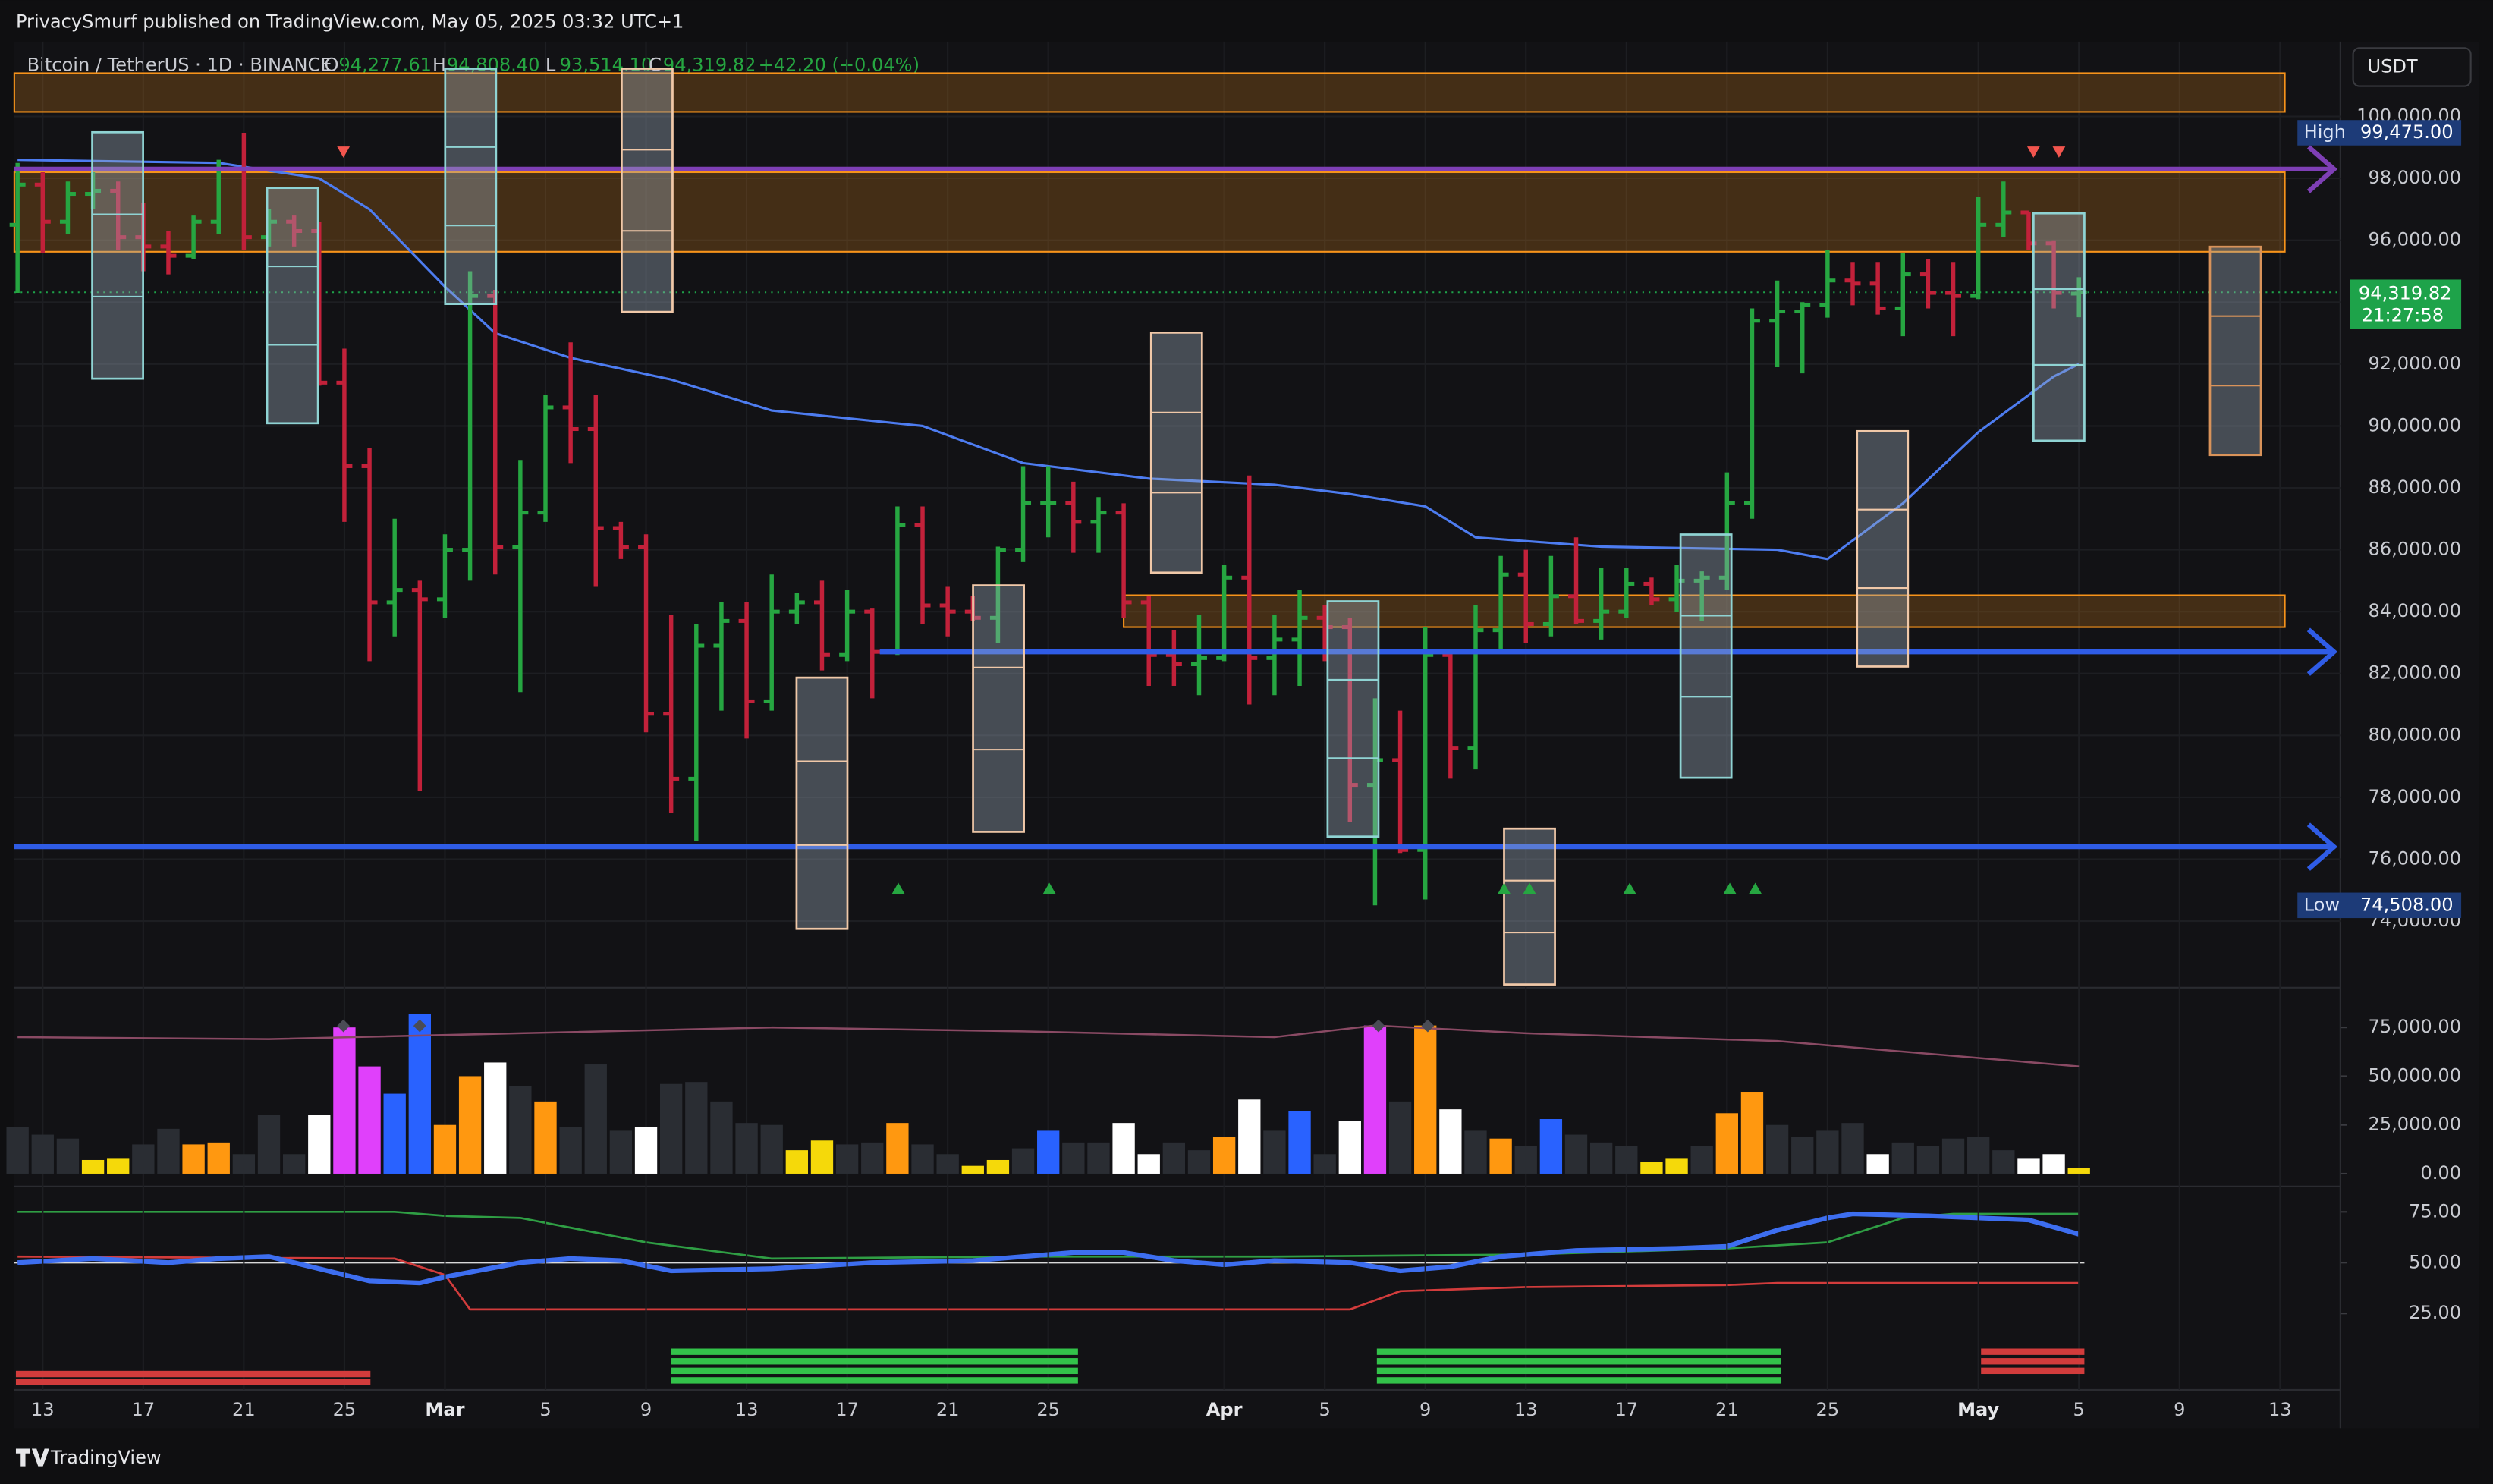 The image size is (2493, 1484). What do you see at coordinates (1224, 1409) in the screenshot?
I see `x-tick-label: Apr` at bounding box center [1224, 1409].